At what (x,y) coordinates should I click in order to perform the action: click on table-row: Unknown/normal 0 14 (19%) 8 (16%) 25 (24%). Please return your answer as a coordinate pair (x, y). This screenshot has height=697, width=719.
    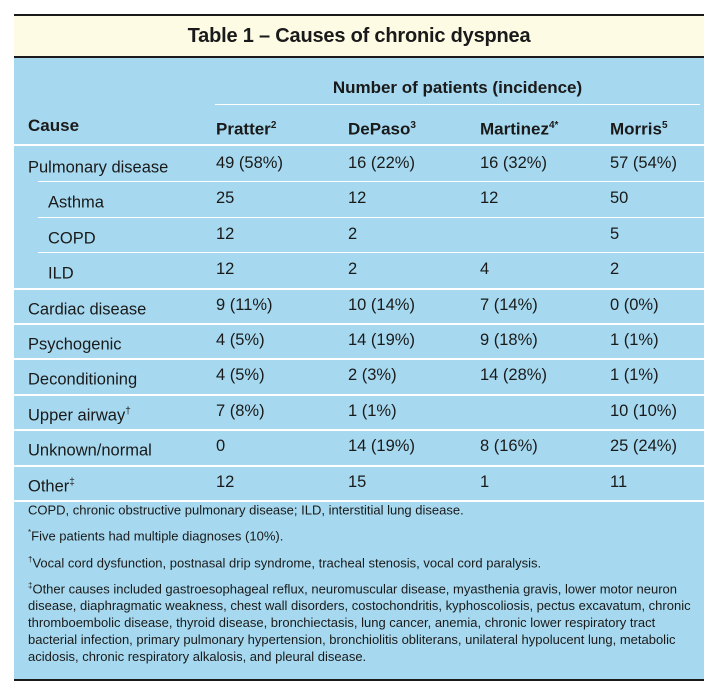
    Looking at the image, I should click on (359, 446).